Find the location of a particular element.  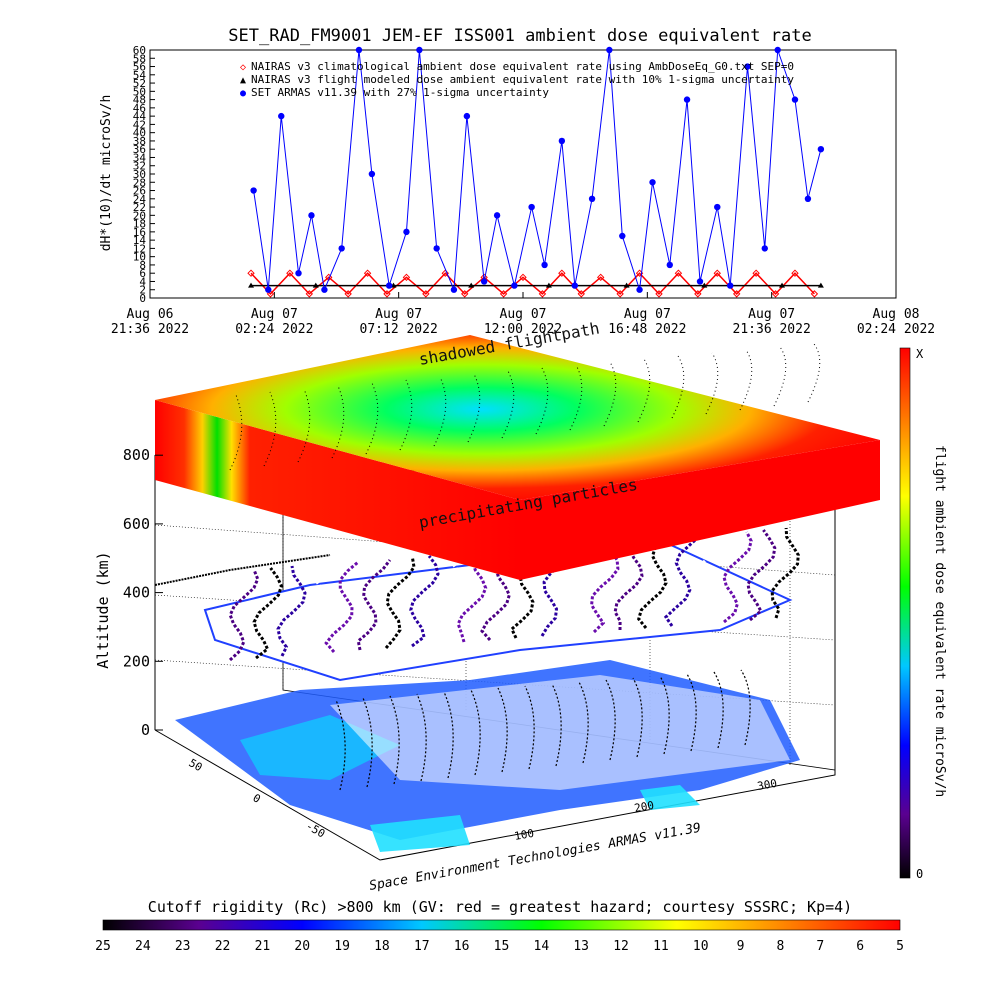

rc-tick-label: 8 is located at coordinates (781, 946).